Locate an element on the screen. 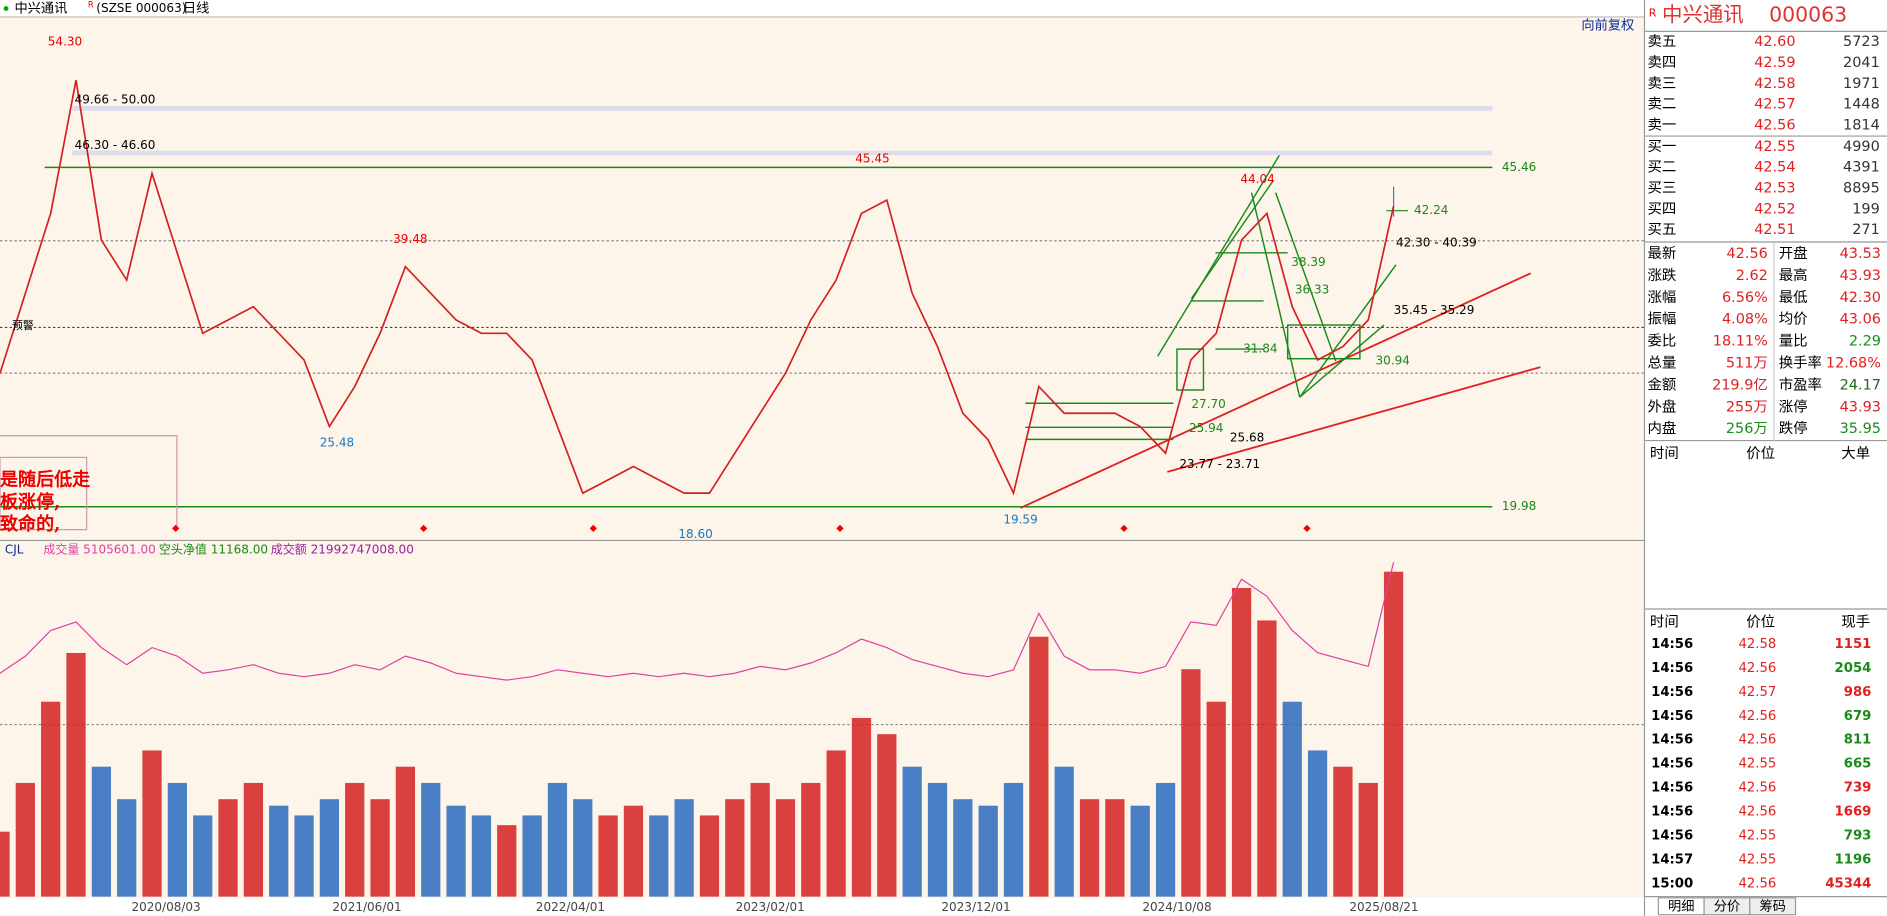 The height and width of the screenshot is (916, 1887). price-label: 45.45 is located at coordinates (872, 158).